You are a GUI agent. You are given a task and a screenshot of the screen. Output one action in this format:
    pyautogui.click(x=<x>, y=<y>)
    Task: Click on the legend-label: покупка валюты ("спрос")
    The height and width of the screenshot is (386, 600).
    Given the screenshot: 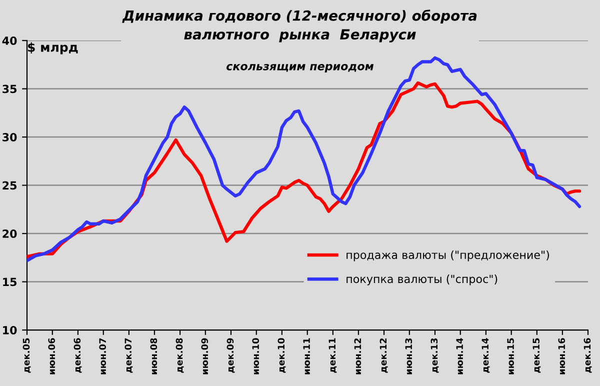 What is the action you would take?
    pyautogui.click(x=422, y=280)
    